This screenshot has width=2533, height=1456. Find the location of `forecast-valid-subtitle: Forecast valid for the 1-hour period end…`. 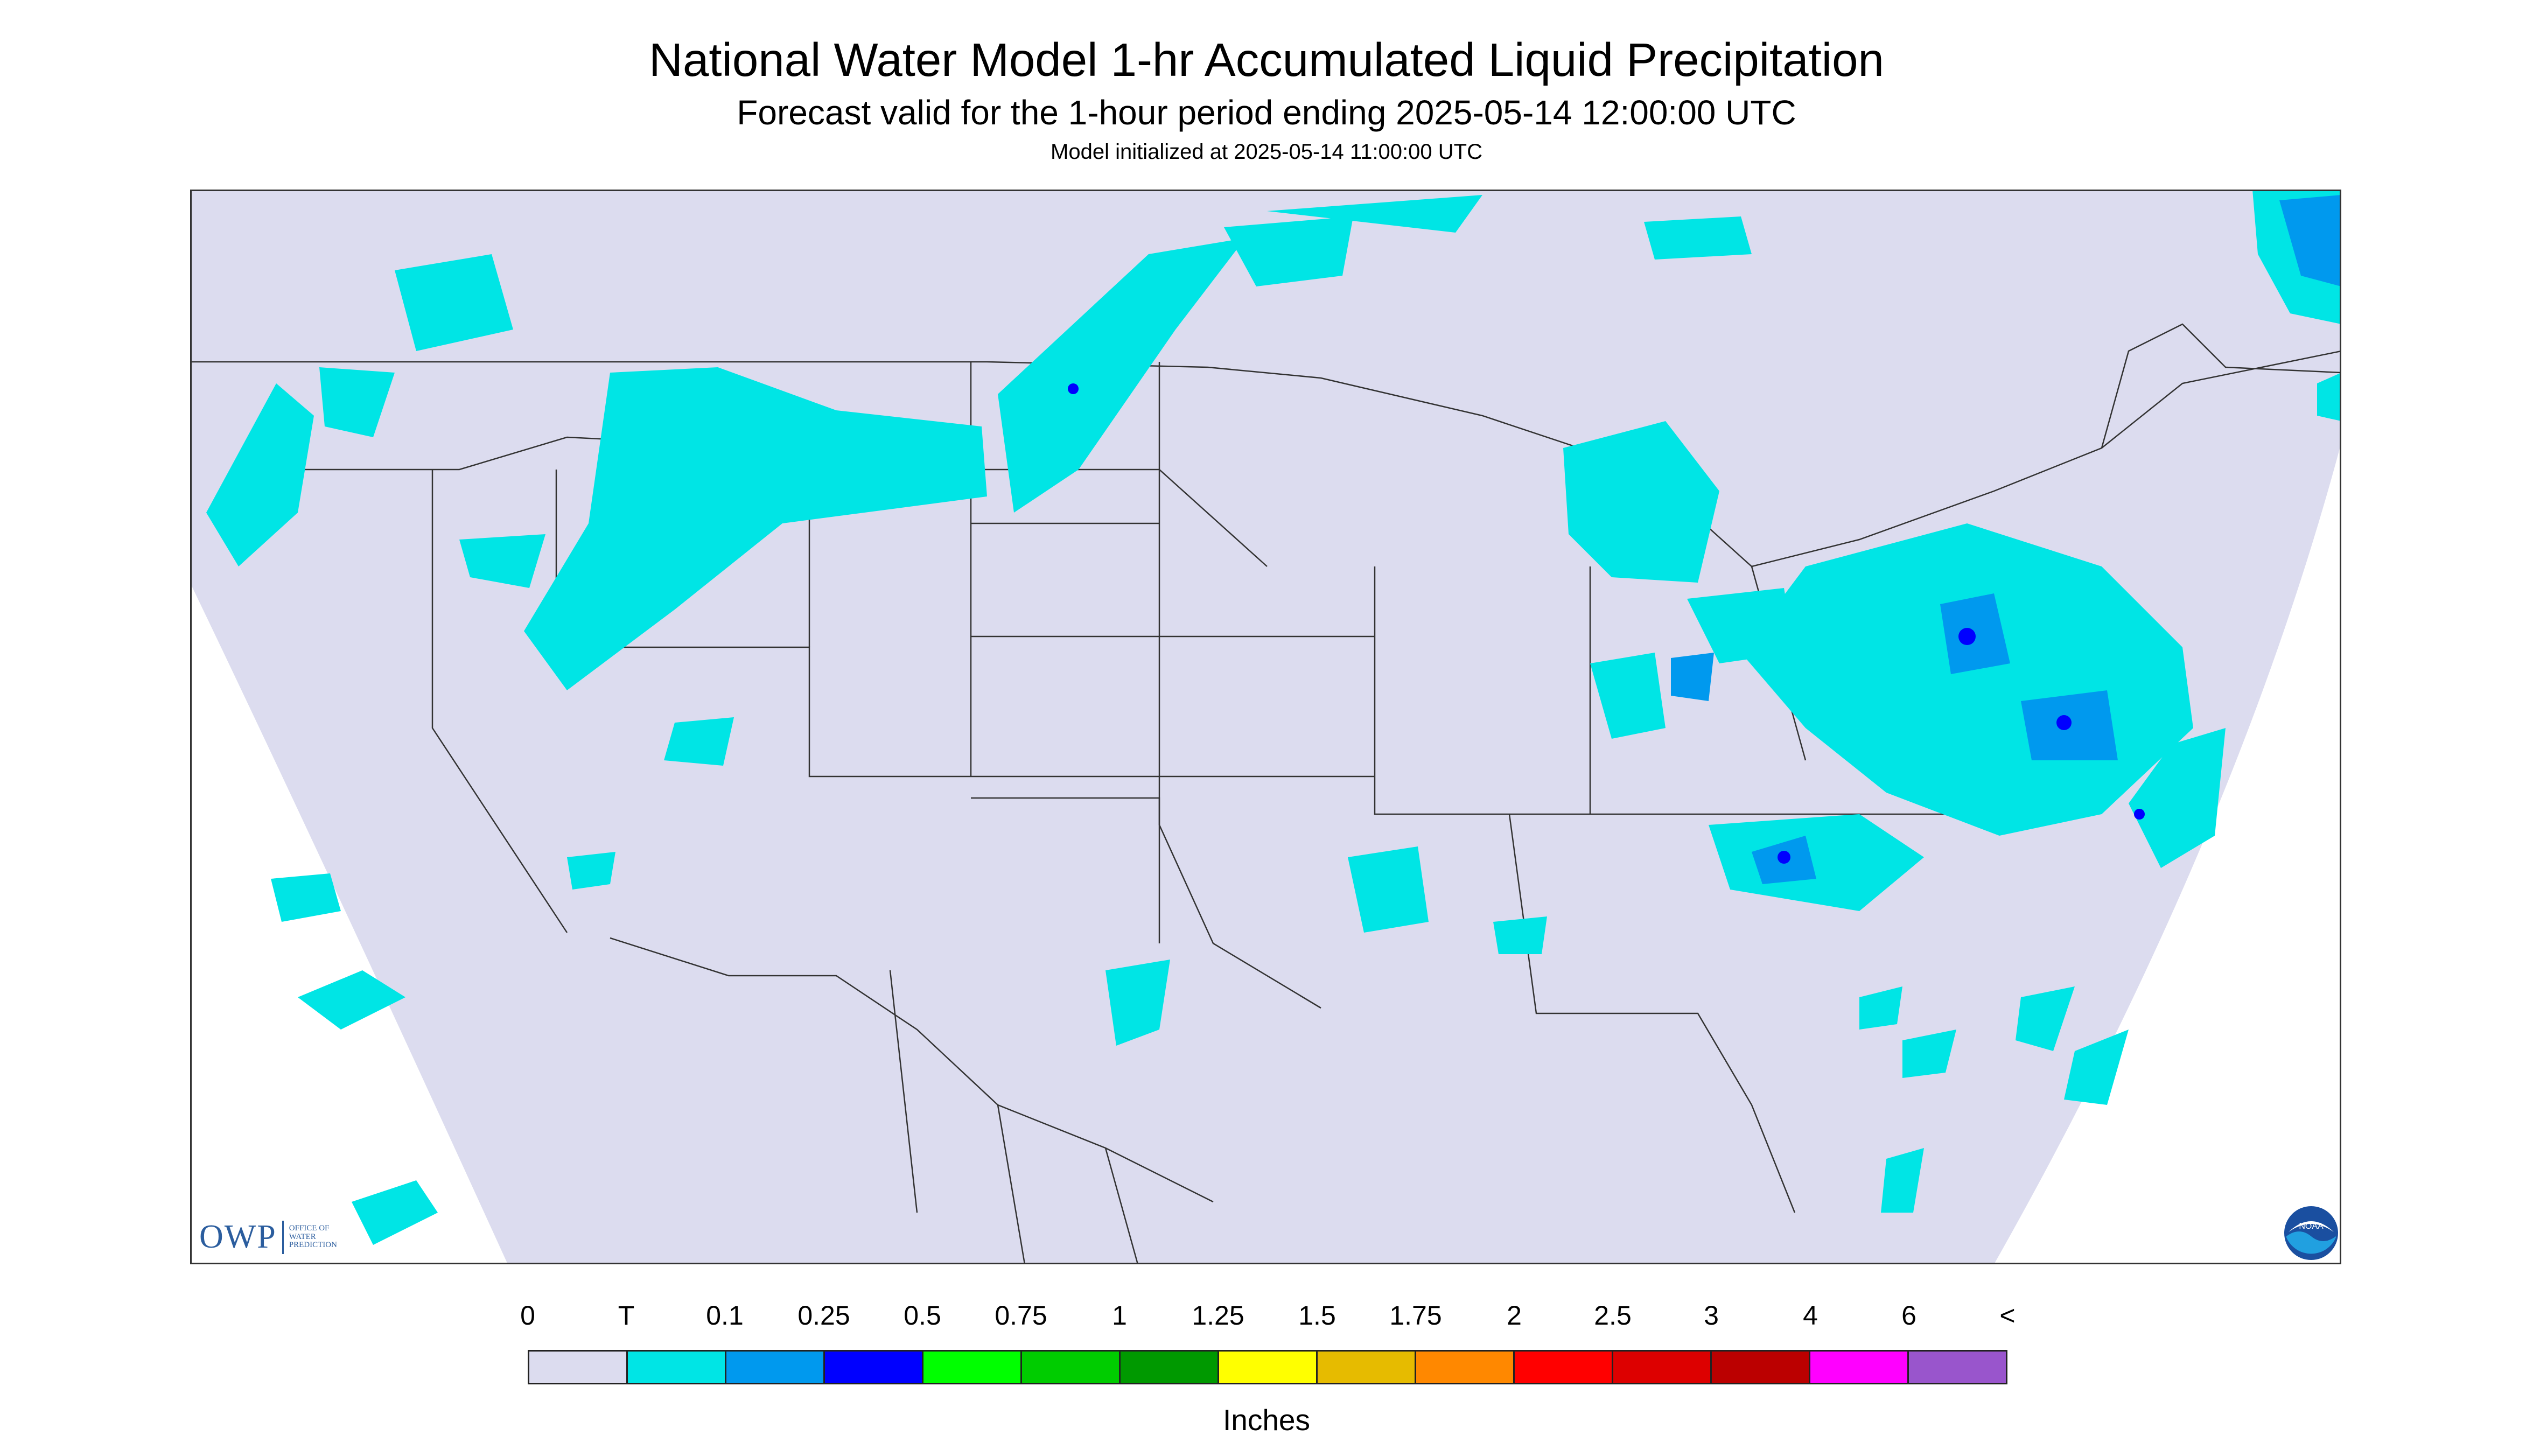

forecast-valid-subtitle: Forecast valid for the 1-hour period end… is located at coordinates (1266, 112).